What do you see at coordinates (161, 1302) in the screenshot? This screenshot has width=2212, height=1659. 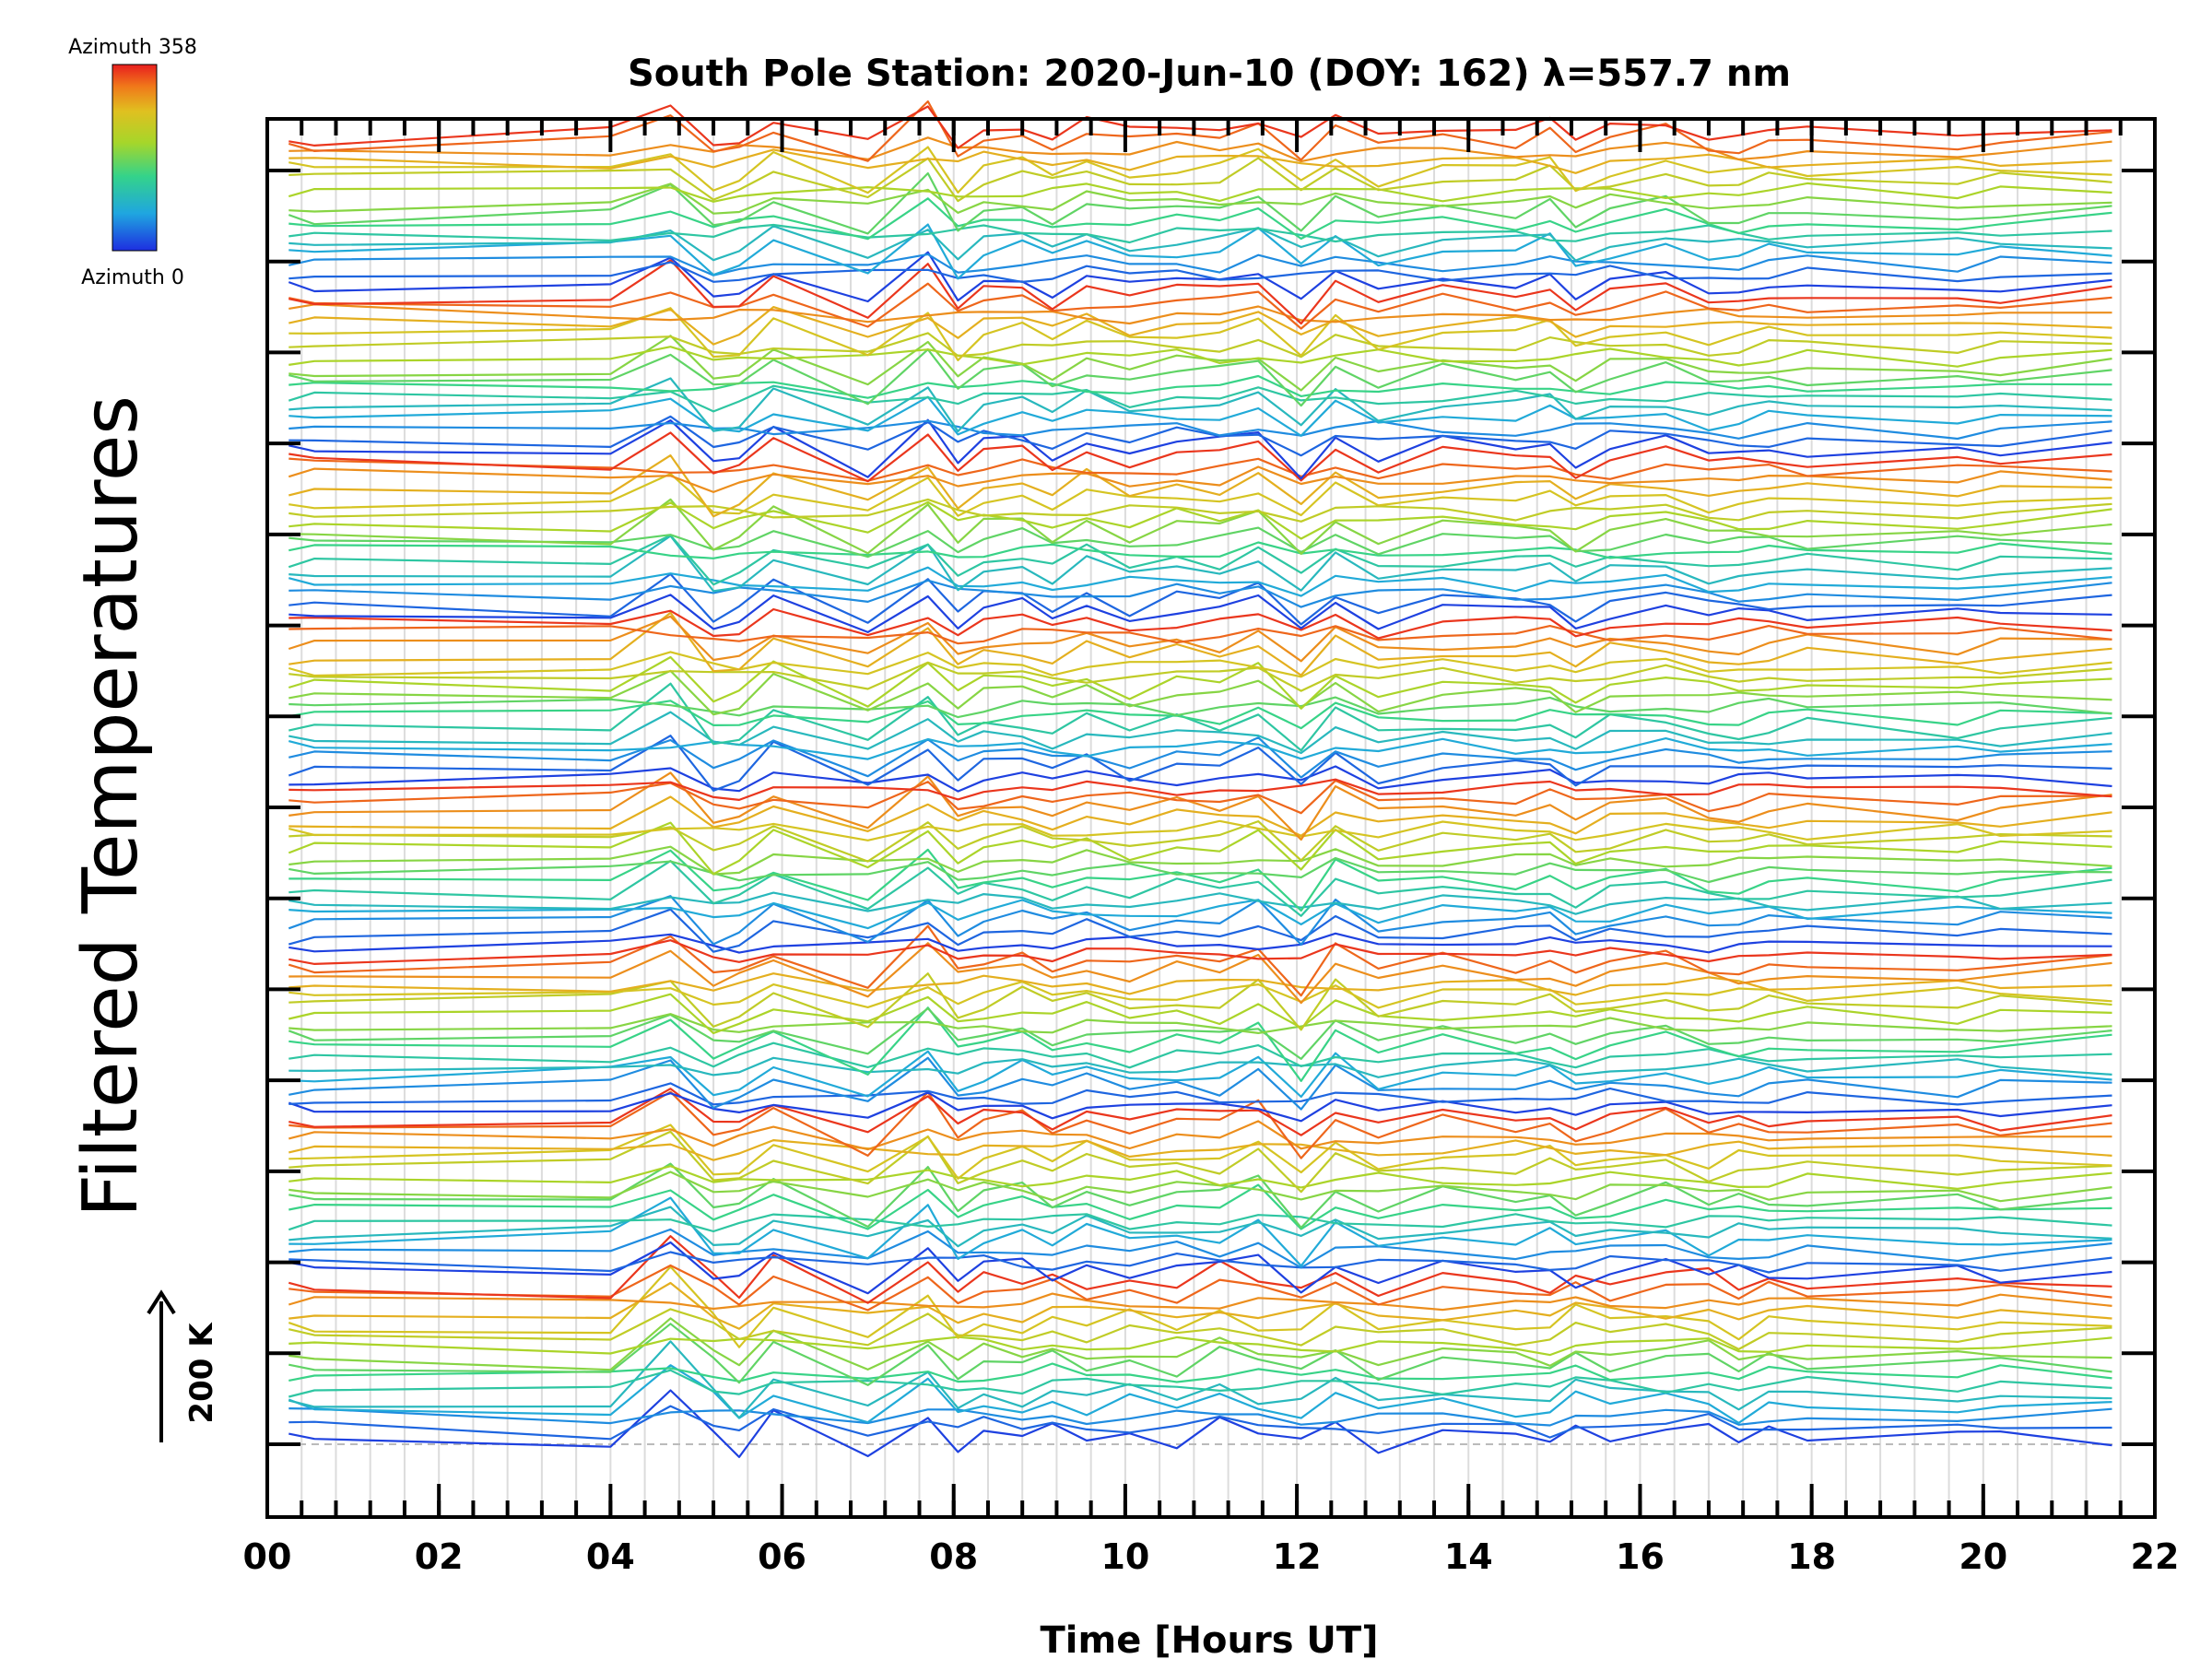 I see `scale-bar-arrow-head` at bounding box center [161, 1302].